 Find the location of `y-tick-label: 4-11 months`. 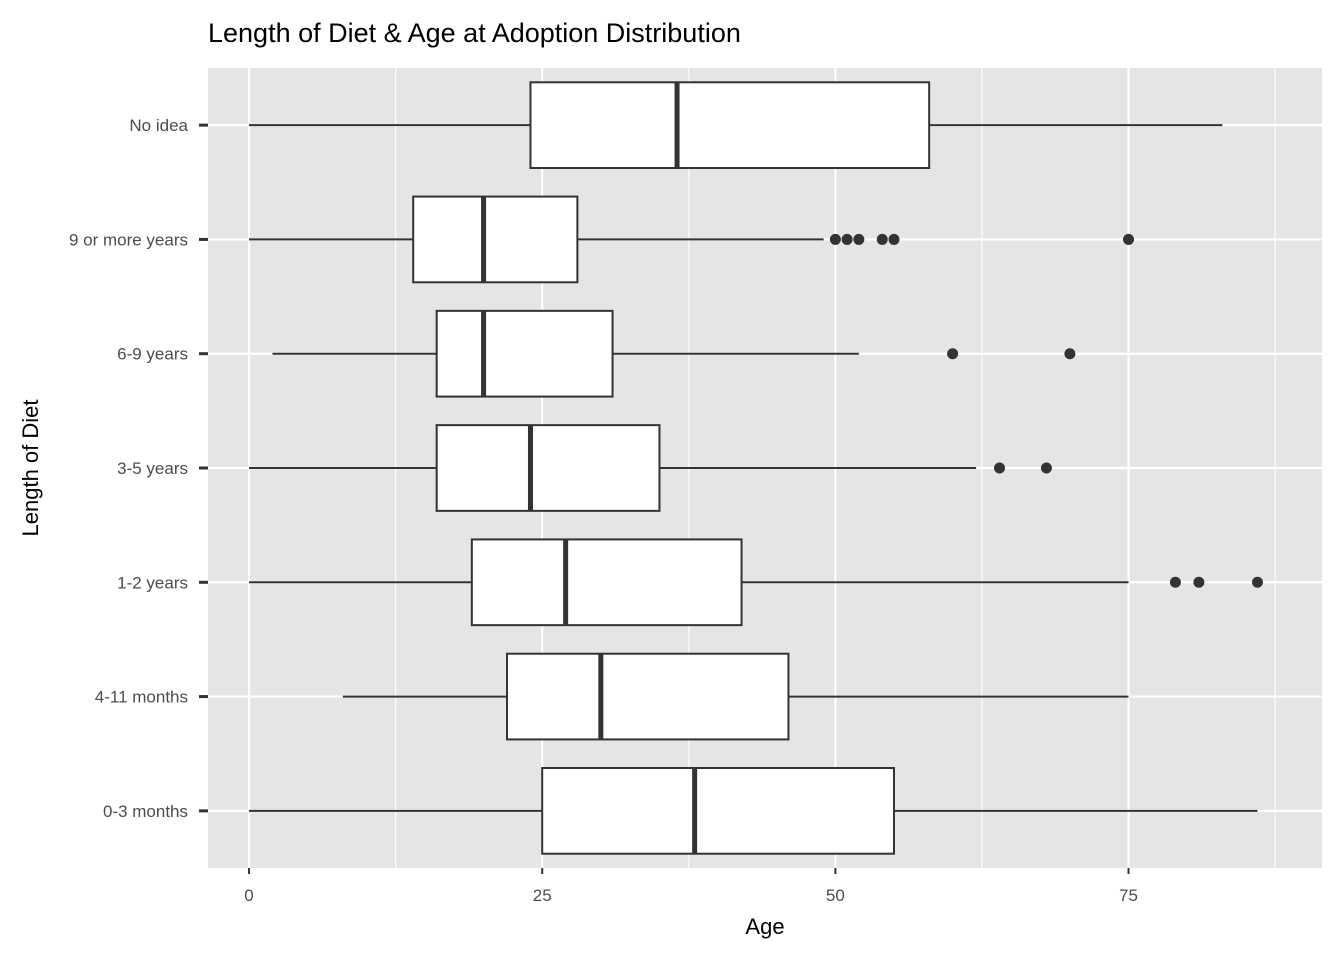

y-tick-label: 4-11 months is located at coordinates (141, 697).